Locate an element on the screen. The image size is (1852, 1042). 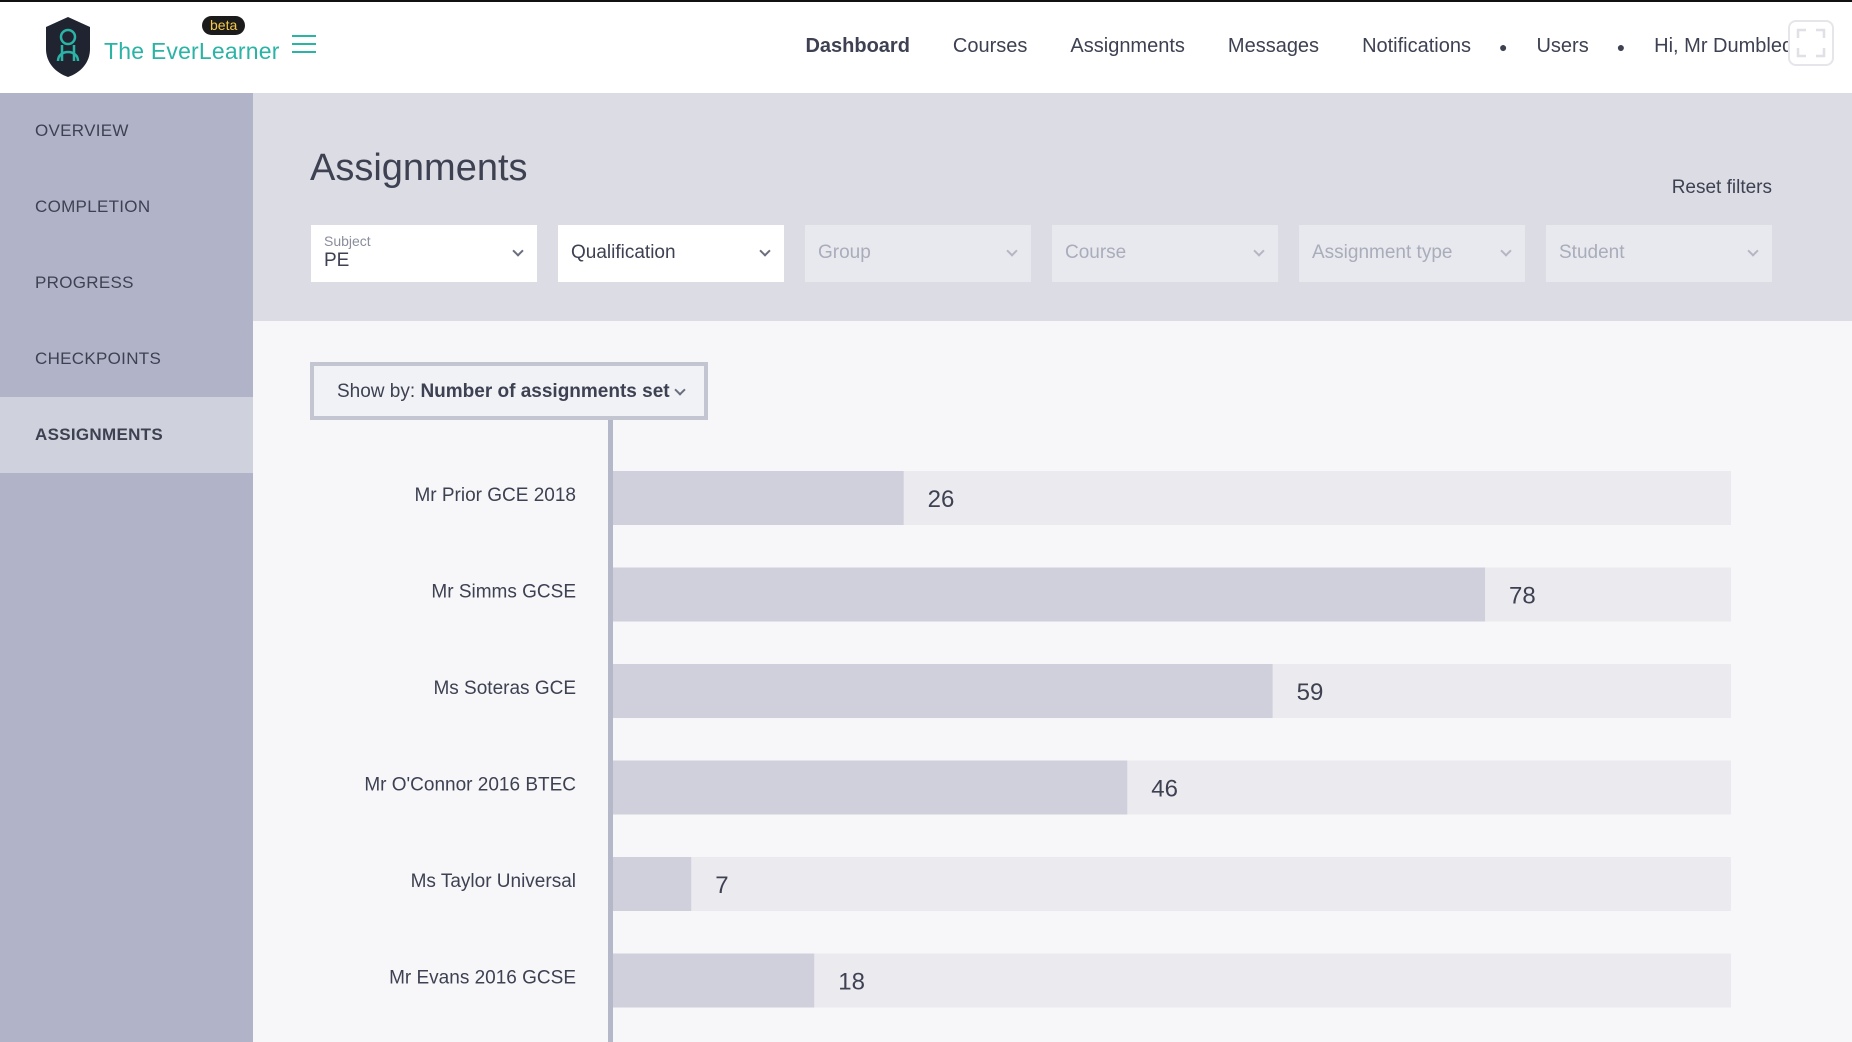
brand-name: The EverLearner is located at coordinates (192, 51).